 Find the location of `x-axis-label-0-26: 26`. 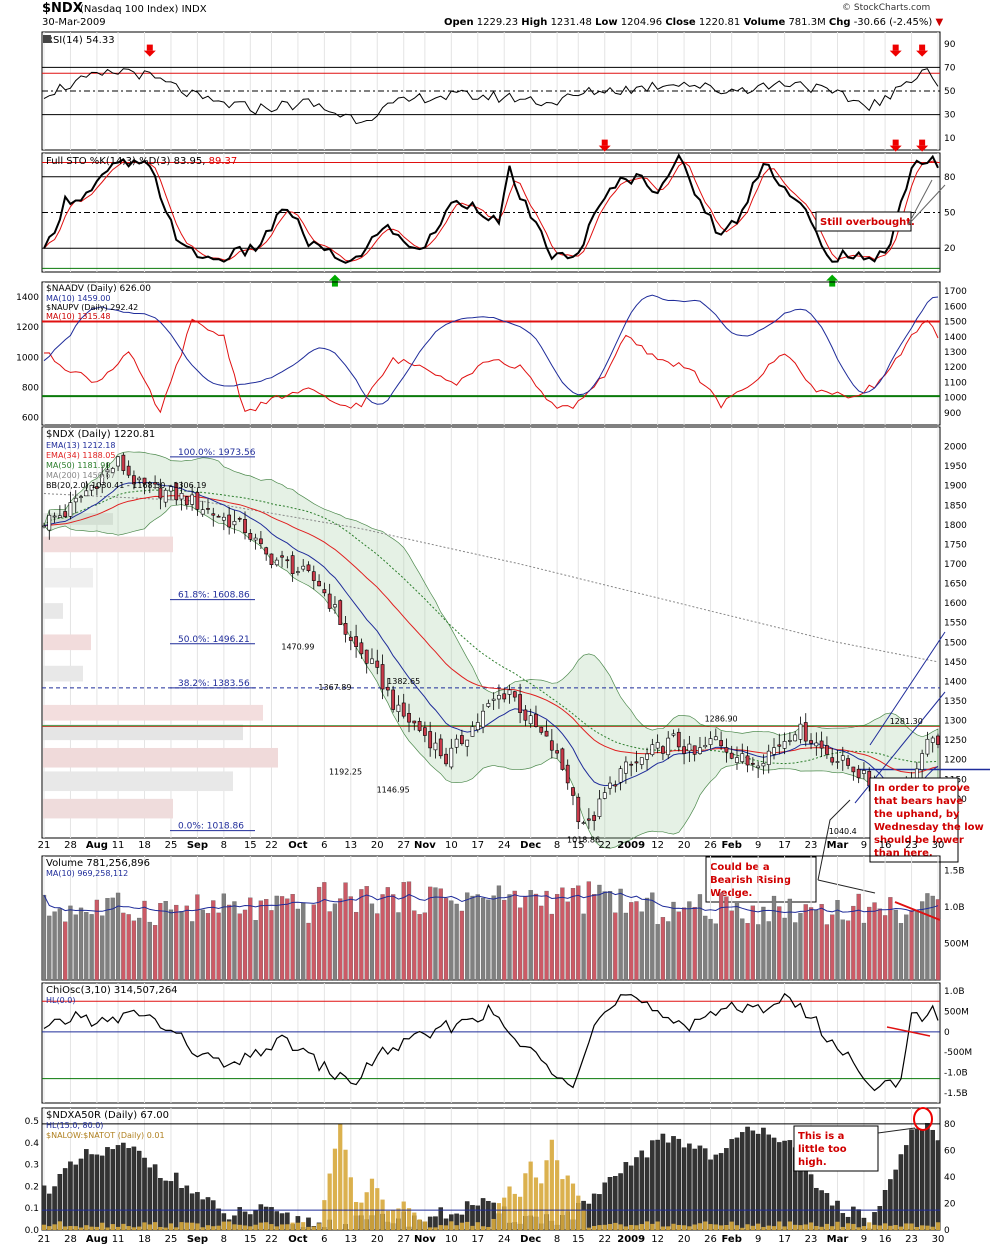

x-axis-label-0-26: 26 is located at coordinates (710, 845).